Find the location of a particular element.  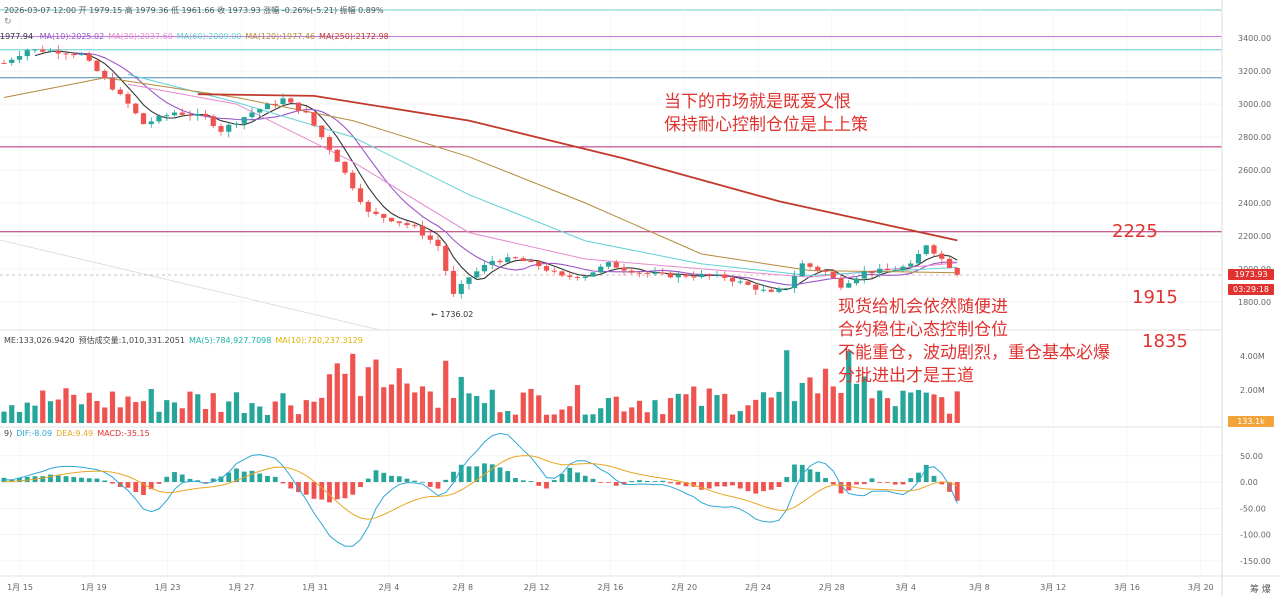

time-tick-label: 2月 28 is located at coordinates (832, 587).